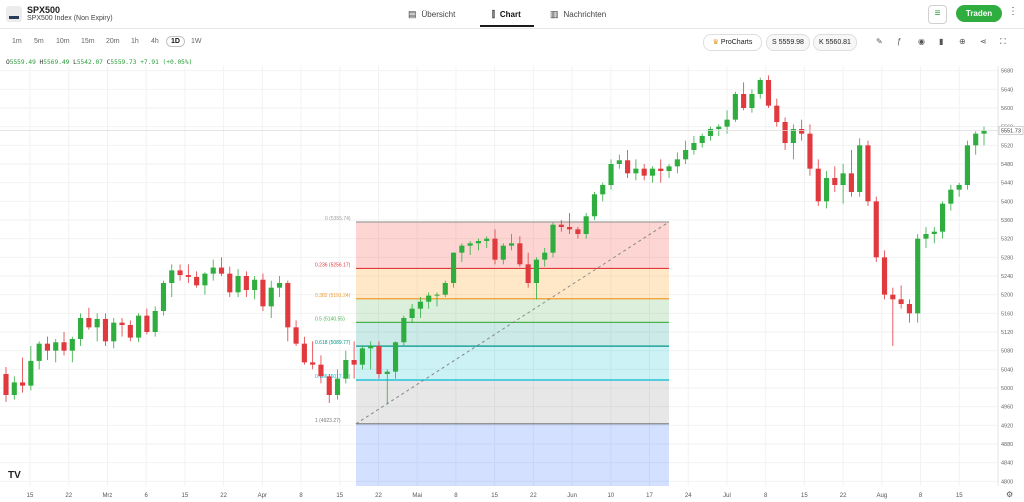 The height and width of the screenshot is (502, 1024). I want to click on y-tick-label: 5400, so click(1007, 202).